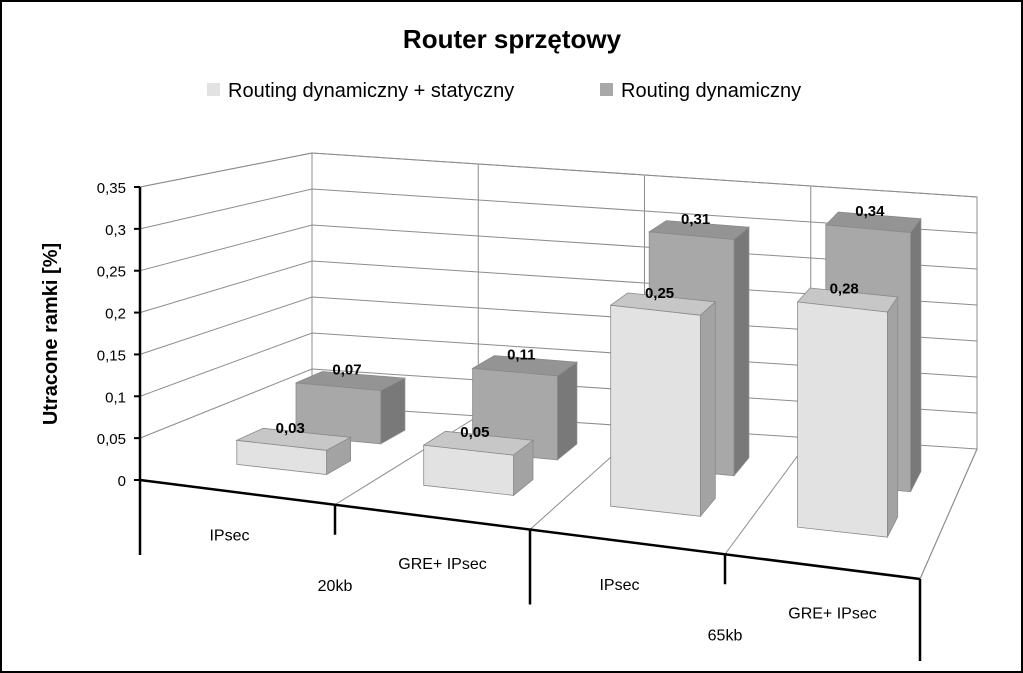 The height and width of the screenshot is (673, 1023). I want to click on floor-edge-right, so click(948, 514).